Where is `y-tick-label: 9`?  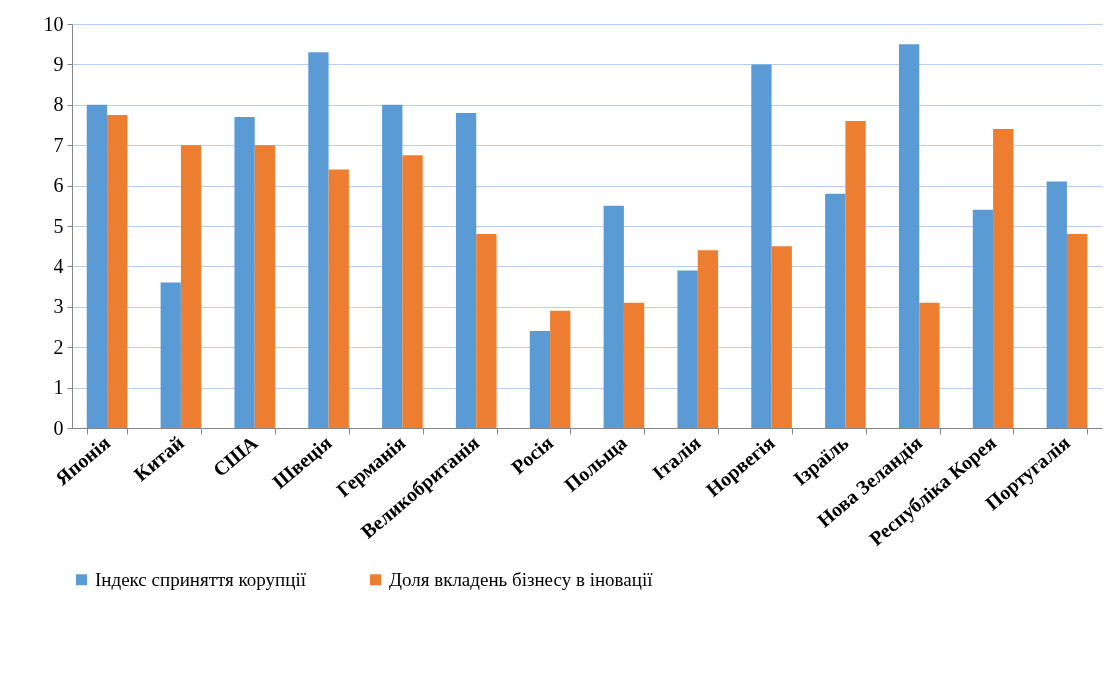 y-tick-label: 9 is located at coordinates (58, 63).